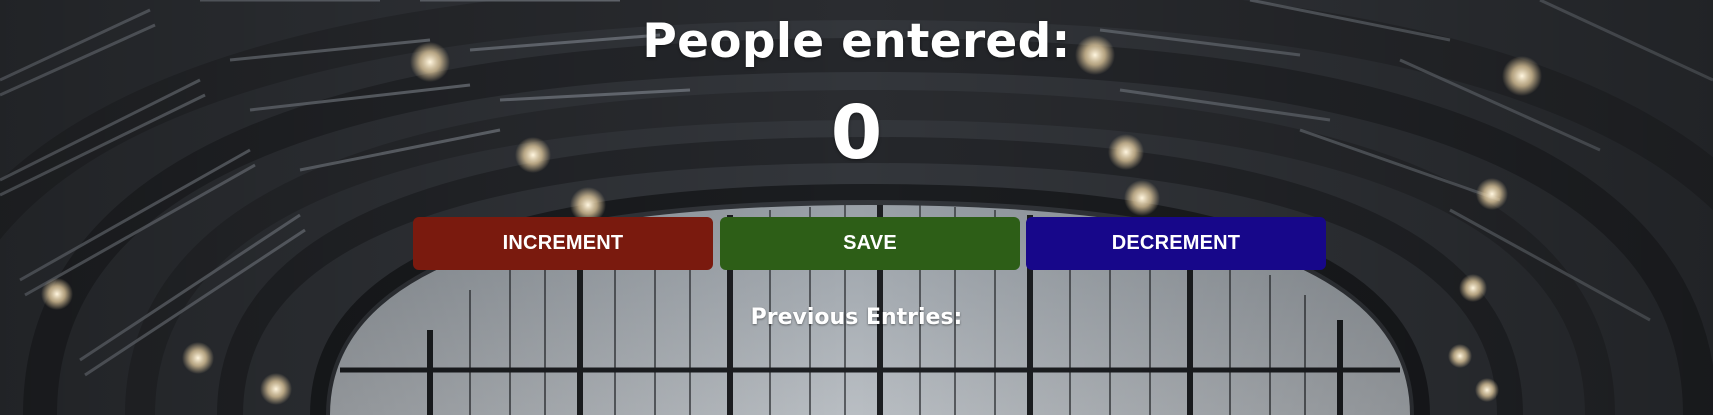  I want to click on decrement-button: DECREMENT, so click(1176, 243).